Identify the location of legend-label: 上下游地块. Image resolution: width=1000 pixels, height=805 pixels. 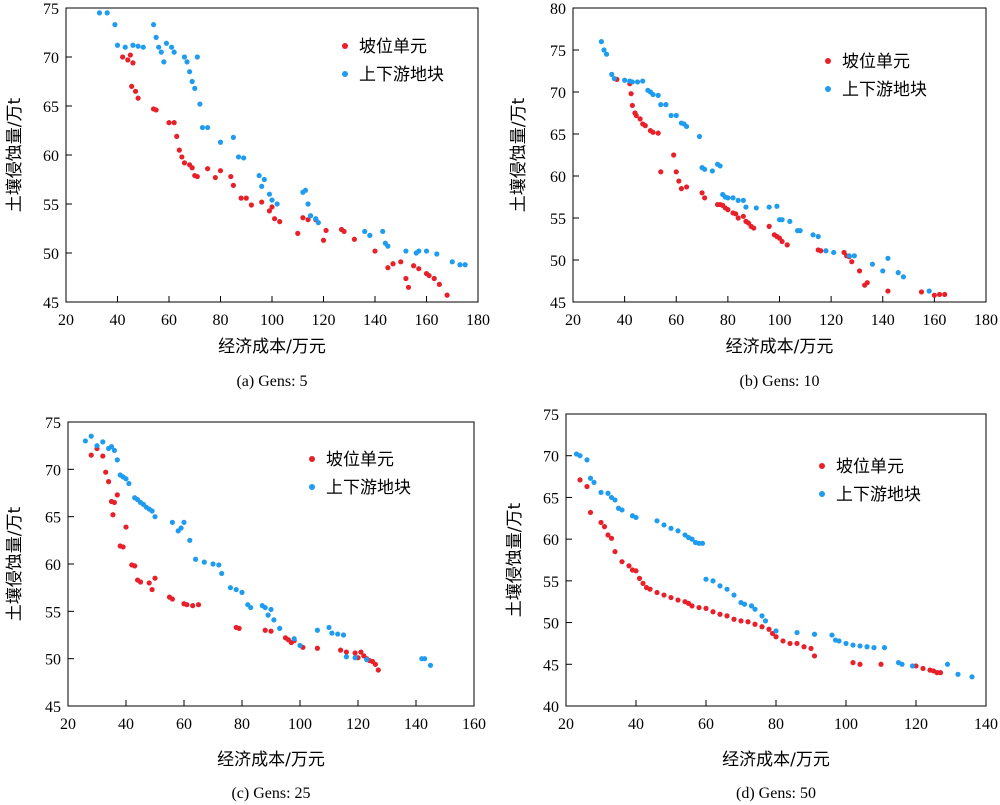
(401, 75).